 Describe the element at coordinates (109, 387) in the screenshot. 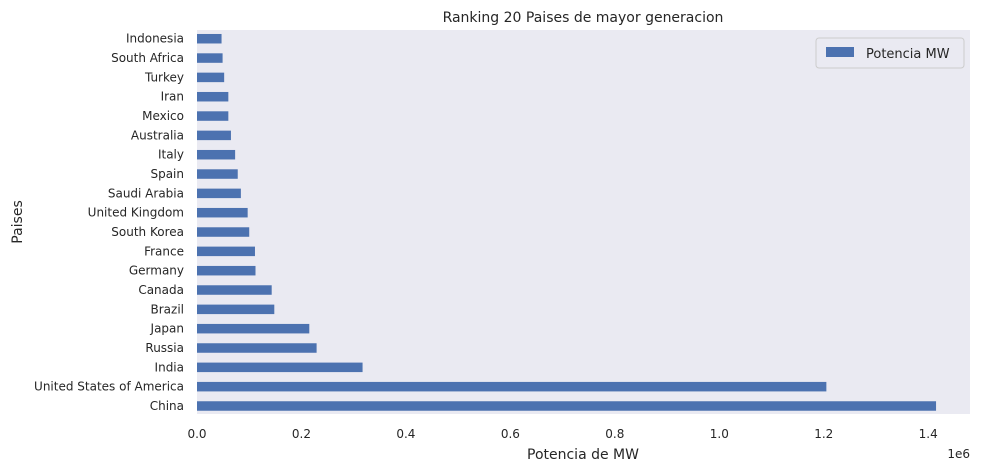

I see `category-label-united-states-of-america: United States of America` at that location.